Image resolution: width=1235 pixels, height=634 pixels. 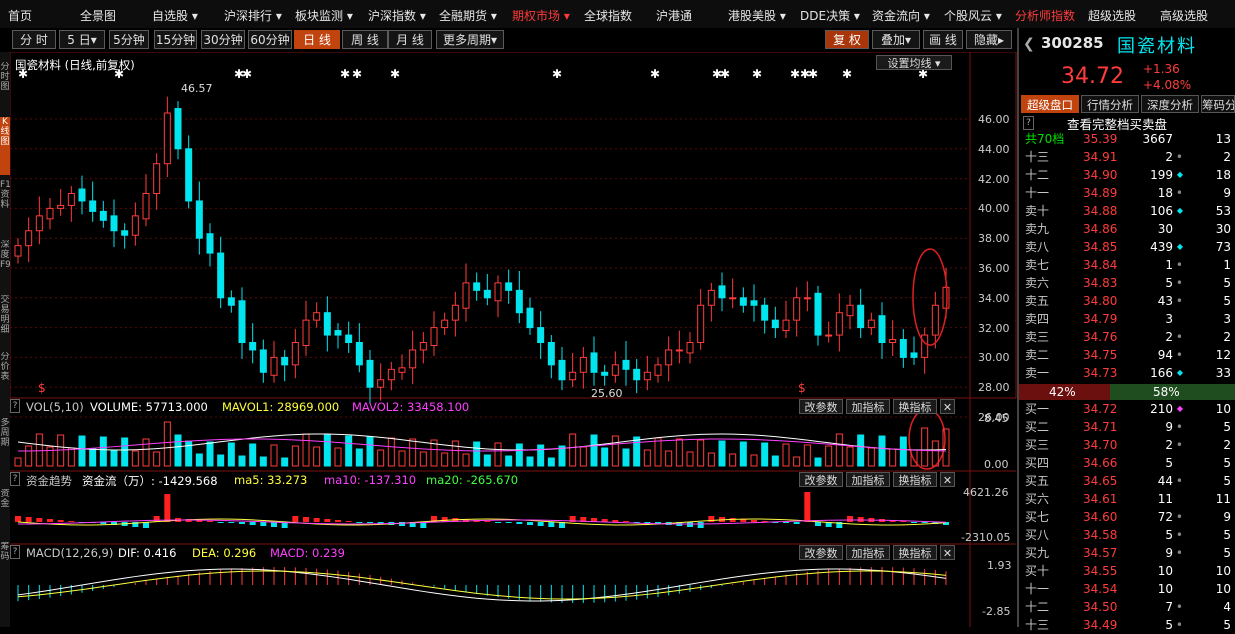 What do you see at coordinates (5, 552) in the screenshot?
I see `left-tab-8: 筹码` at bounding box center [5, 552].